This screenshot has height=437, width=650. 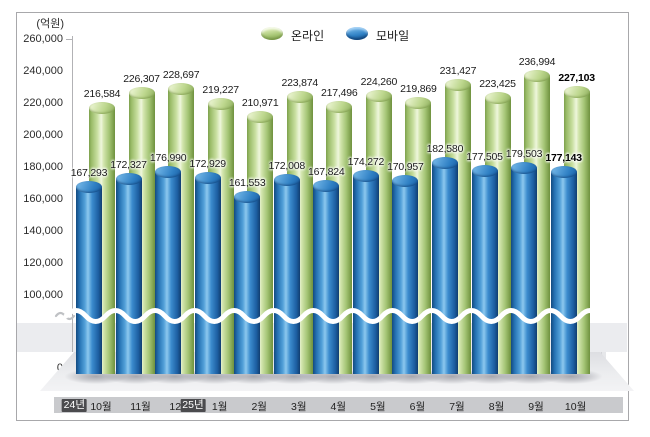 What do you see at coordinates (89, 173) in the screenshot?
I see `mobile-value-label: 167,293` at bounding box center [89, 173].